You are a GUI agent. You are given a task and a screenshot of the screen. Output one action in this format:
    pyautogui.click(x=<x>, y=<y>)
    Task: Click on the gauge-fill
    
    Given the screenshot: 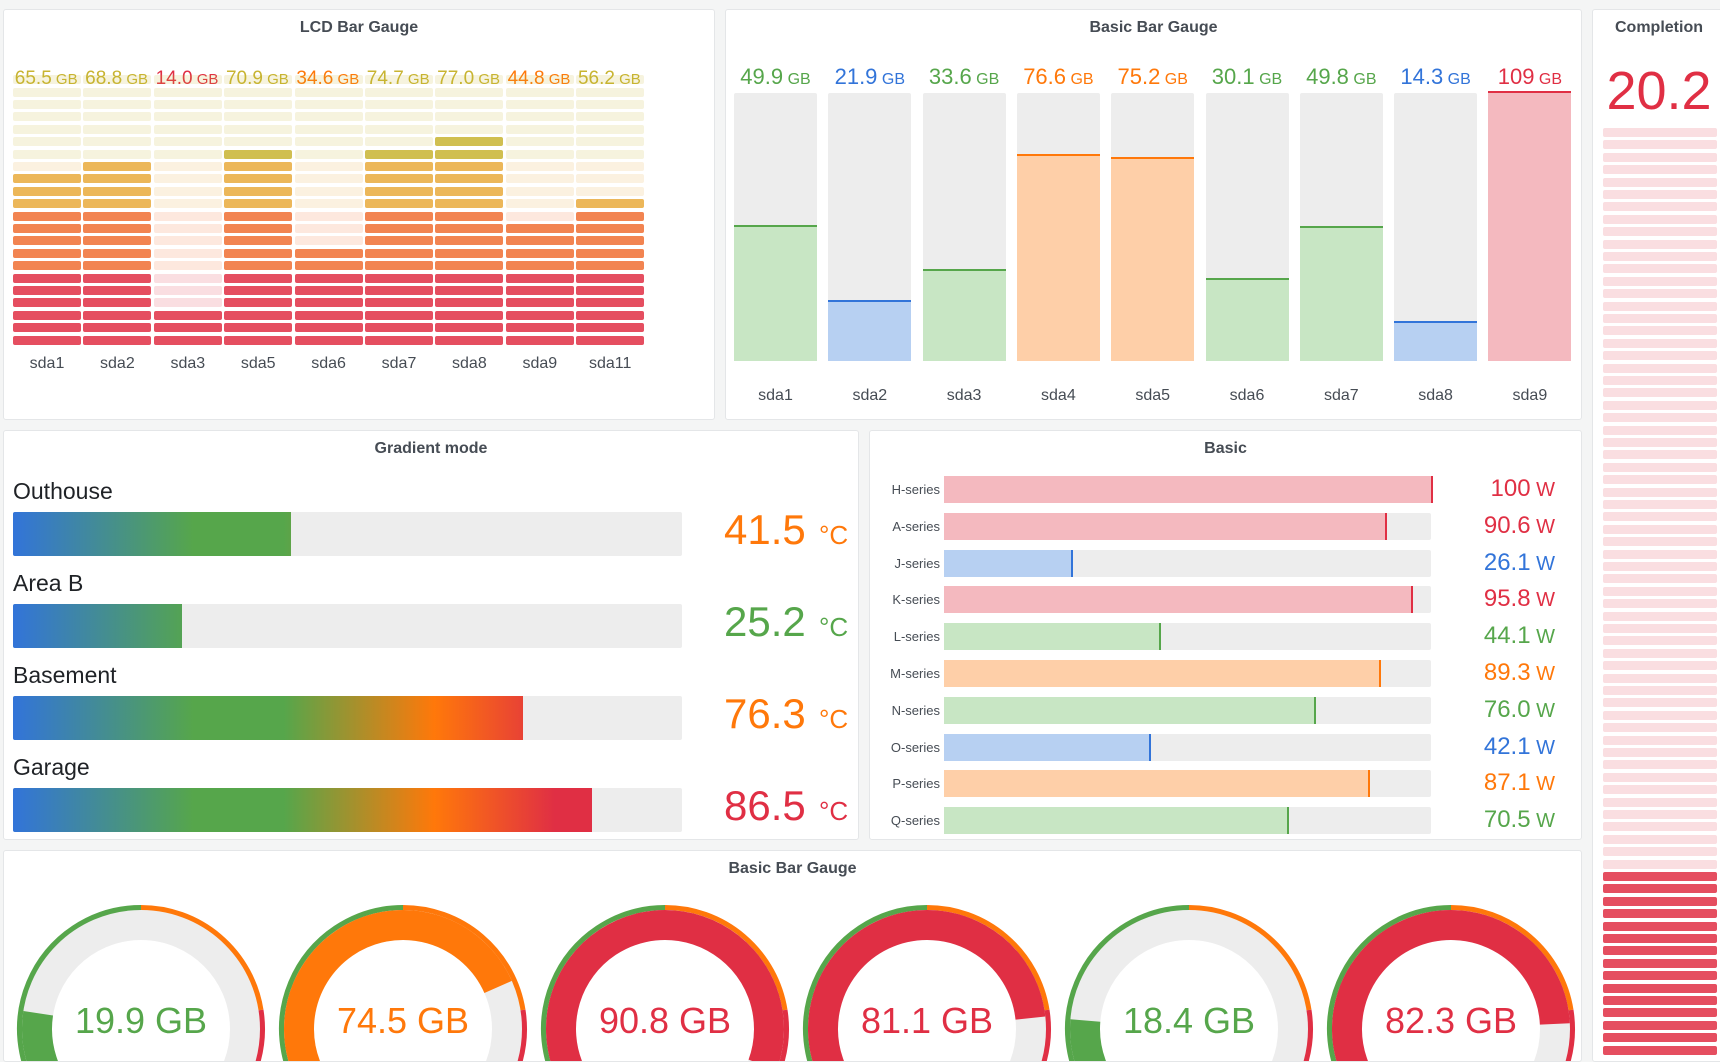 What is the action you would take?
    pyautogui.click(x=1451, y=985)
    